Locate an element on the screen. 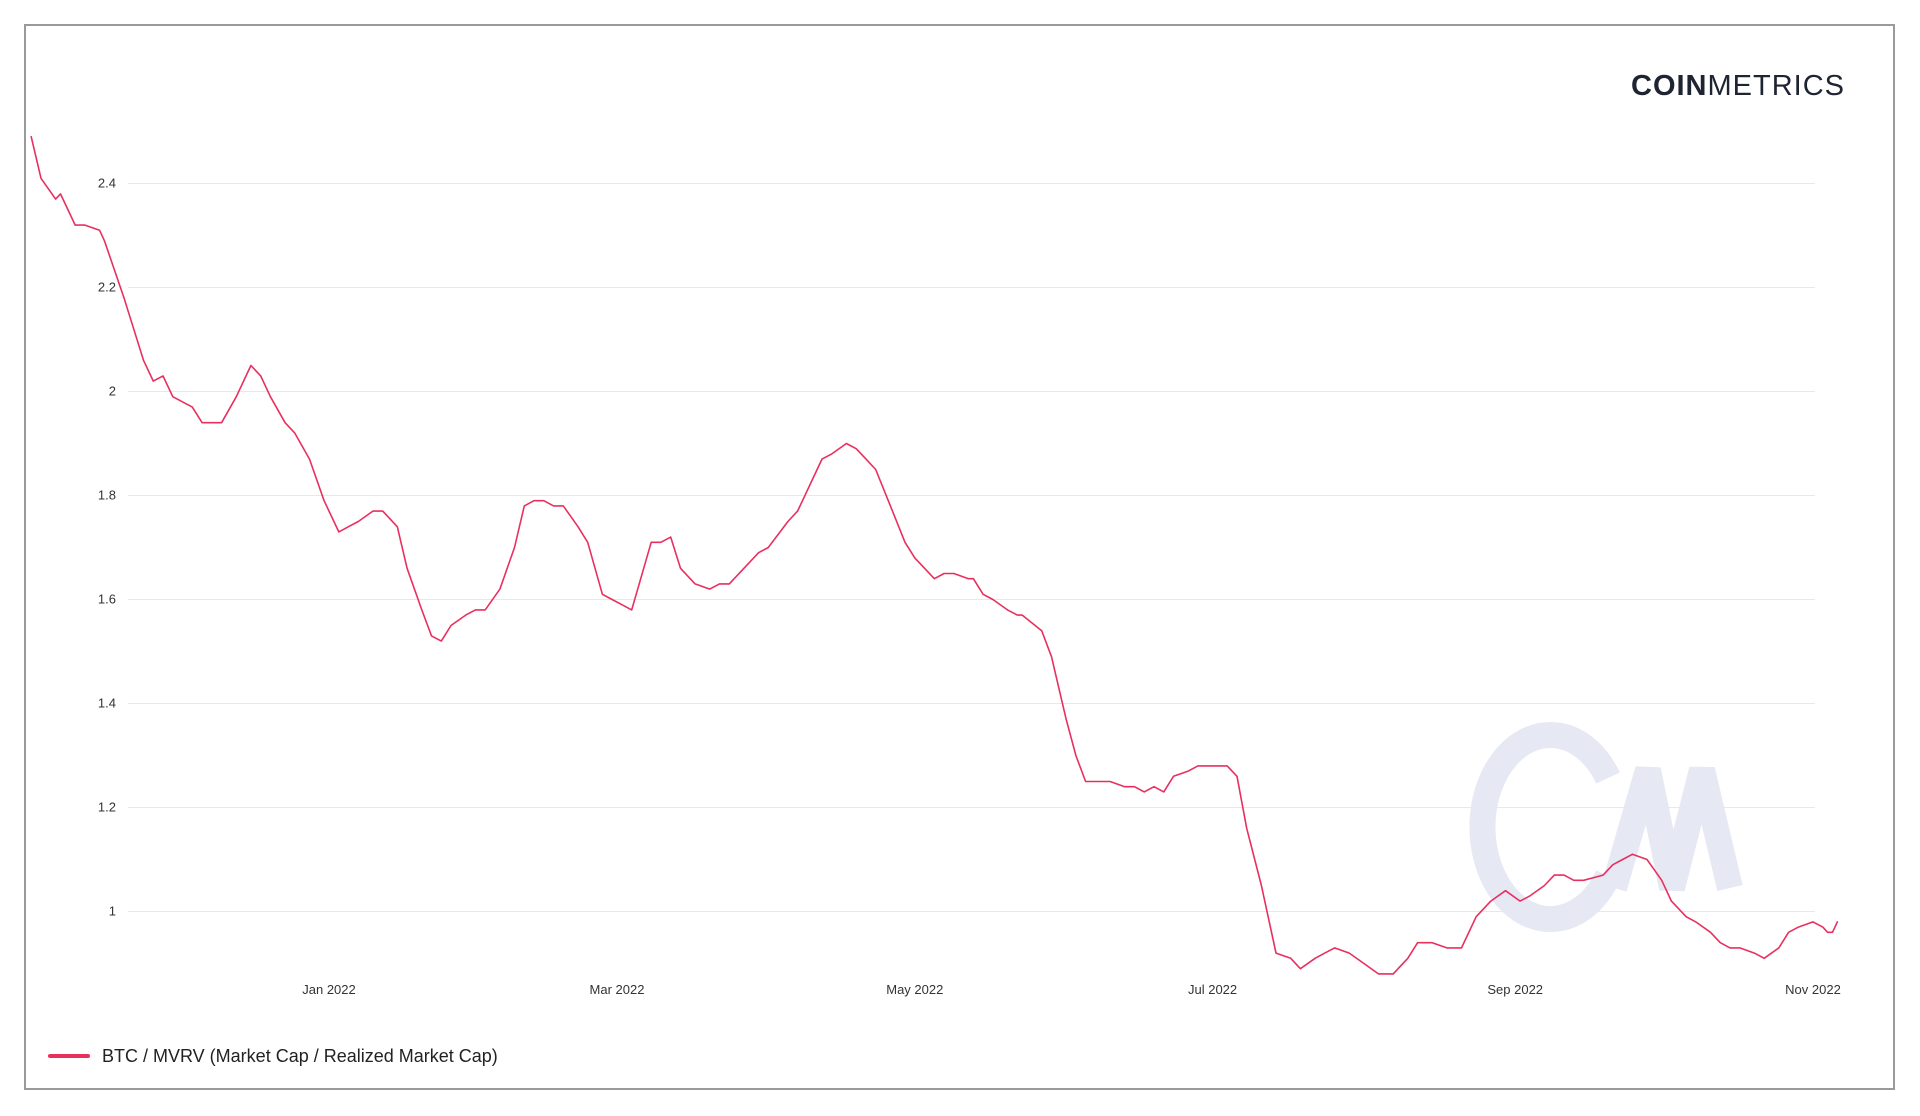 This screenshot has width=1920, height=1116. x-tick-label: May 2022 is located at coordinates (914, 989).